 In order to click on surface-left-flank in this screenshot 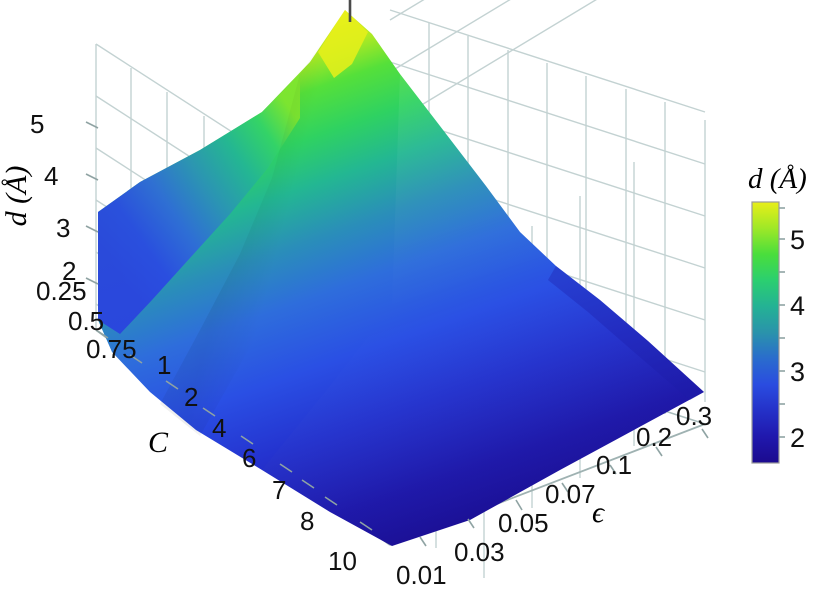, I will do `click(199, 204)`.